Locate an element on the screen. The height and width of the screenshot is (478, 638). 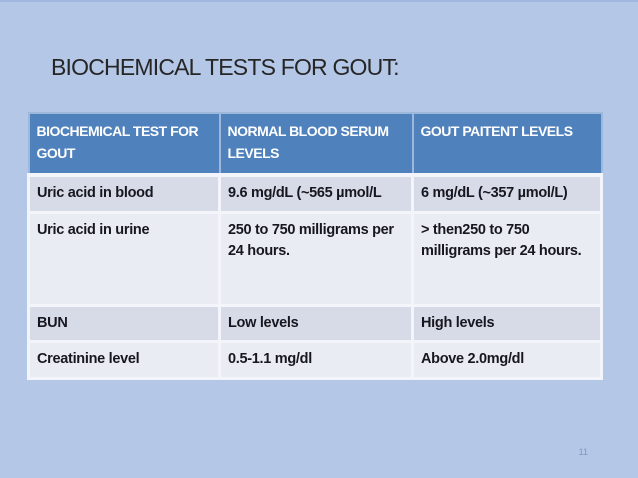
table-cell: 9.6 mg/dL (~565 µmol/L is located at coordinates (316, 193).